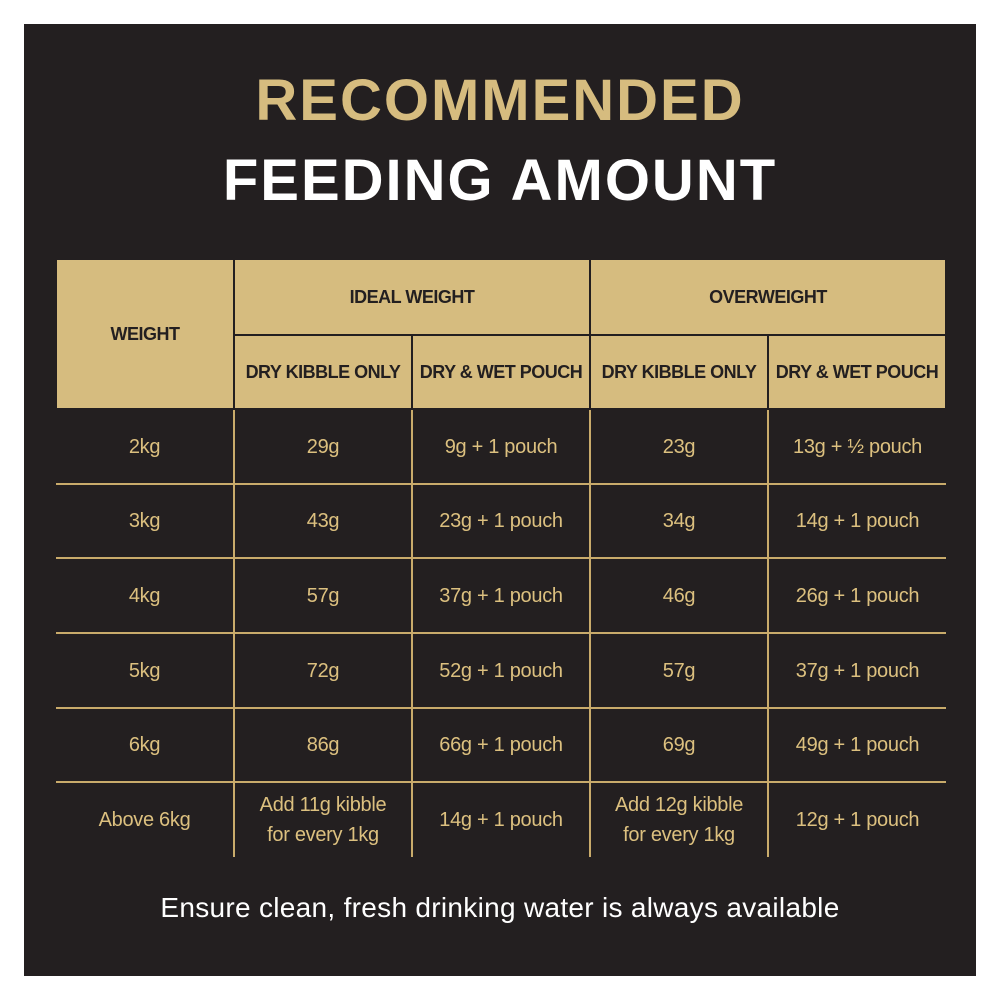 This screenshot has width=1000, height=1000. What do you see at coordinates (679, 446) in the screenshot?
I see `cell: 23g` at bounding box center [679, 446].